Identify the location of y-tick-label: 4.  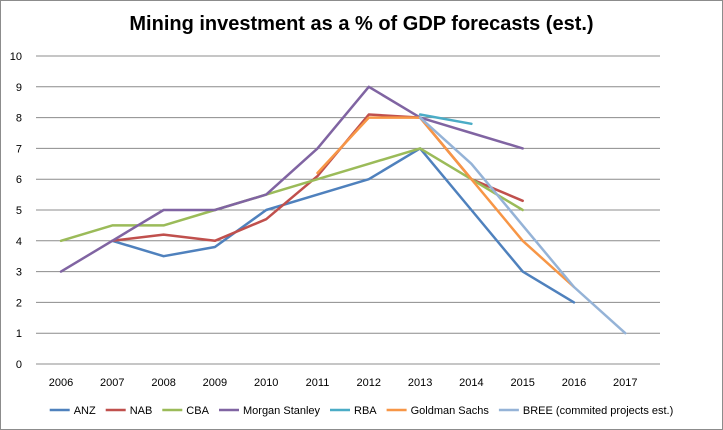
(19, 242).